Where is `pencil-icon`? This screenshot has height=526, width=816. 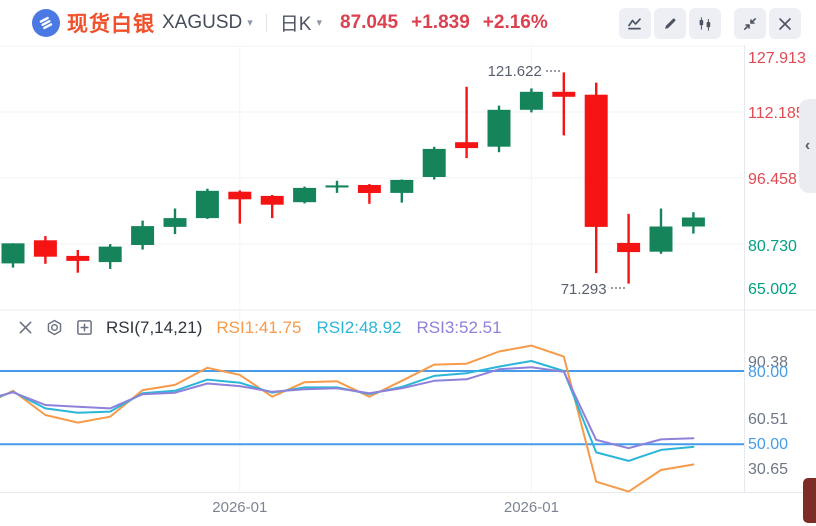 pencil-icon is located at coordinates (670, 23).